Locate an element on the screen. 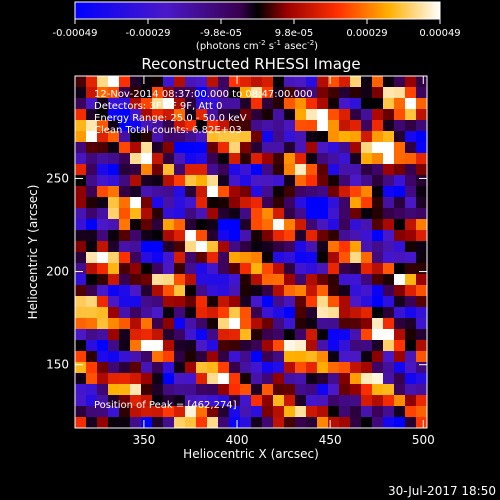 The height and width of the screenshot is (500, 500). peak-position-label: Position of Peak = [462,274] is located at coordinates (165, 405).